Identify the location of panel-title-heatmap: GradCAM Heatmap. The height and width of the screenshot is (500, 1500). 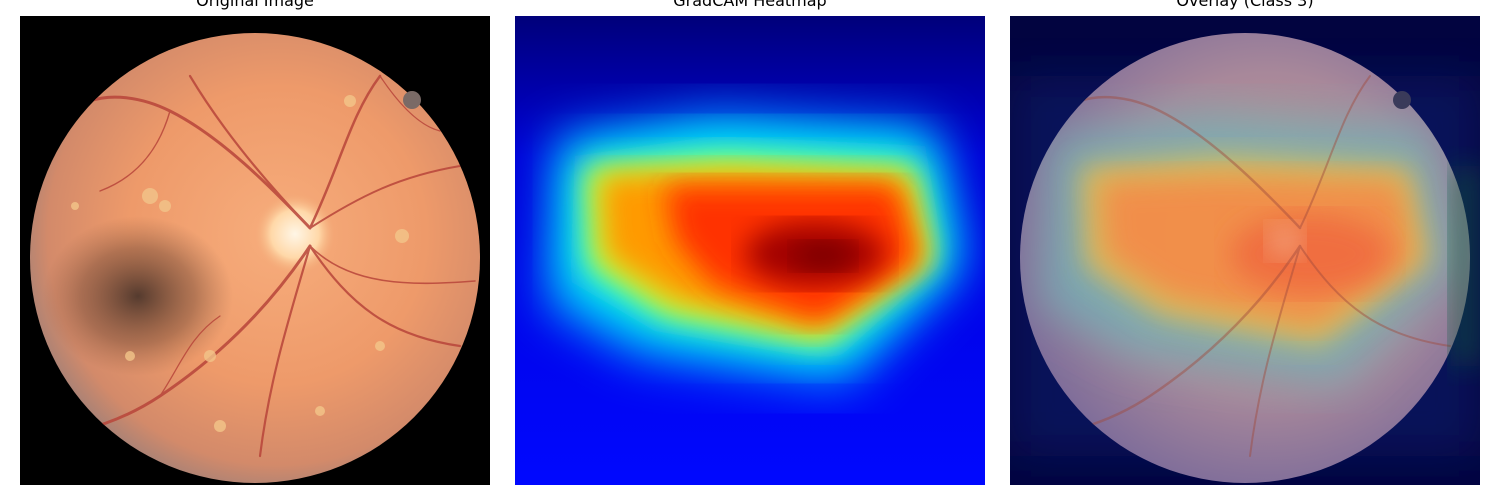
(750, 5).